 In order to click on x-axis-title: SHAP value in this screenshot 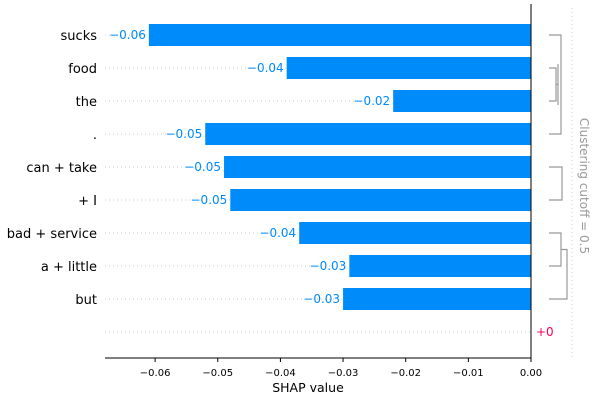, I will do `click(308, 387)`.